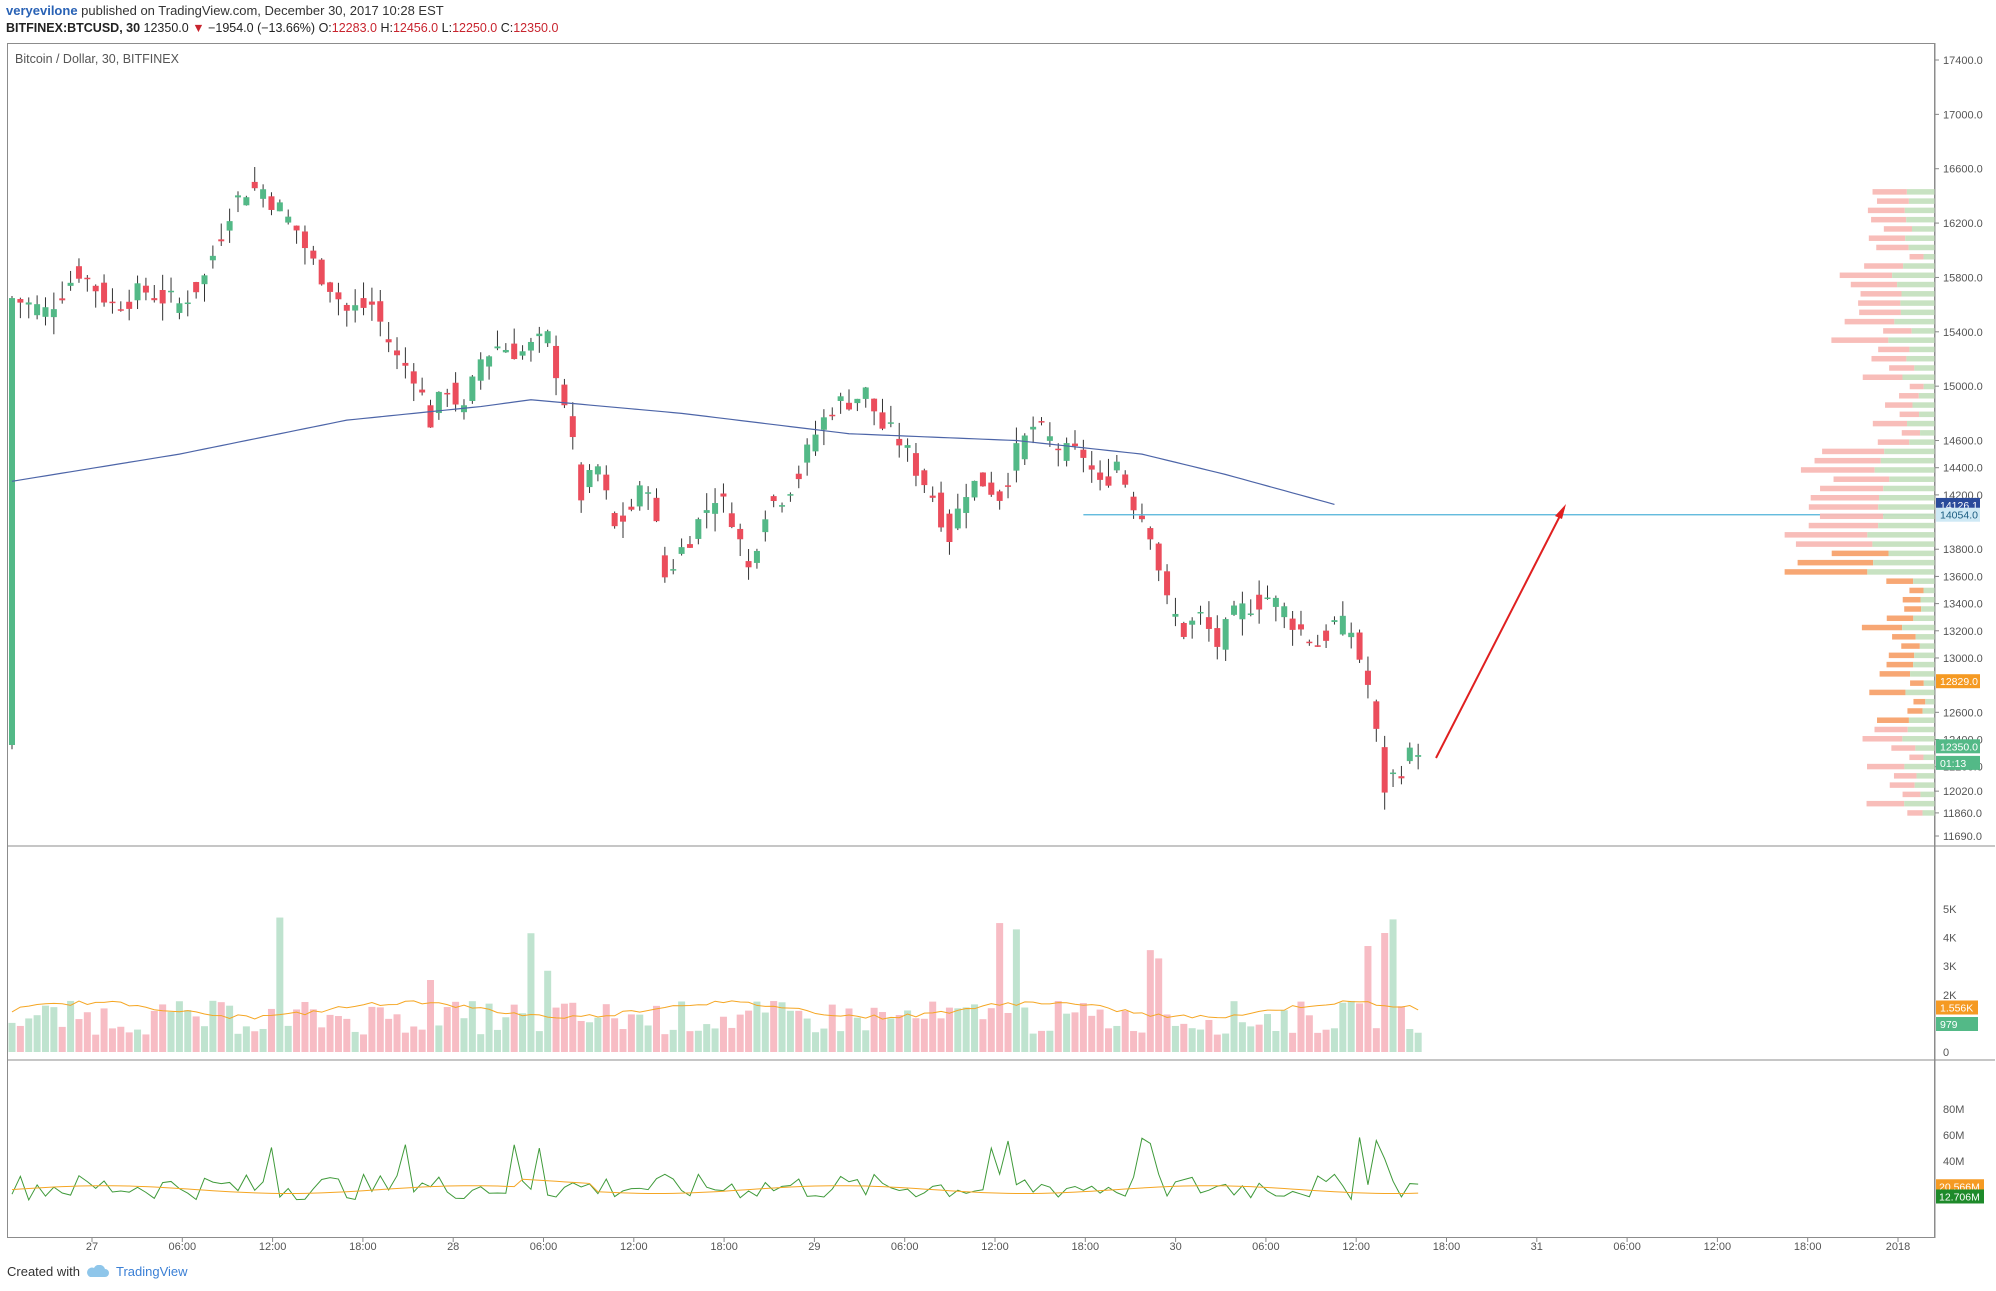 The width and height of the screenshot is (1996, 1291). Describe the element at coordinates (1500, 633) in the screenshot. I see `trend-arrow-line` at that location.